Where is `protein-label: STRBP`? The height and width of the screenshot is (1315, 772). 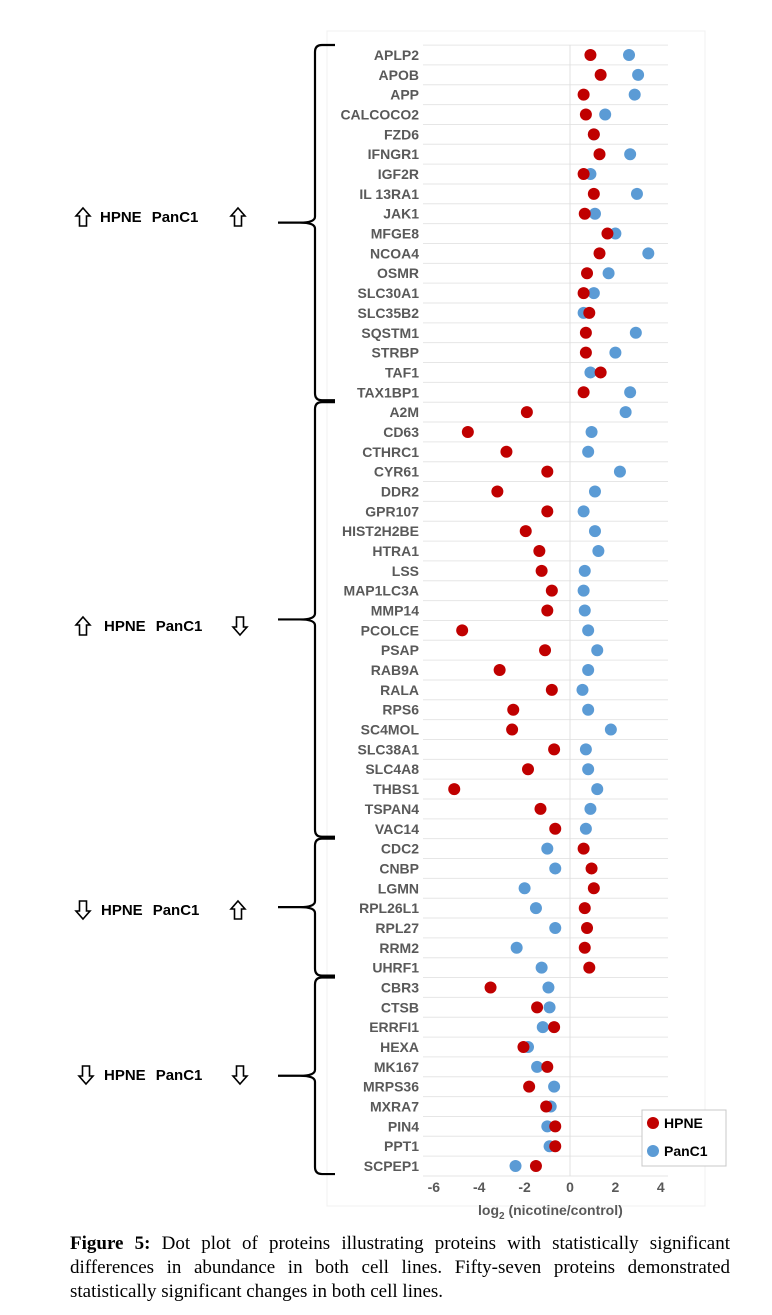
protein-label: STRBP is located at coordinates (395, 353).